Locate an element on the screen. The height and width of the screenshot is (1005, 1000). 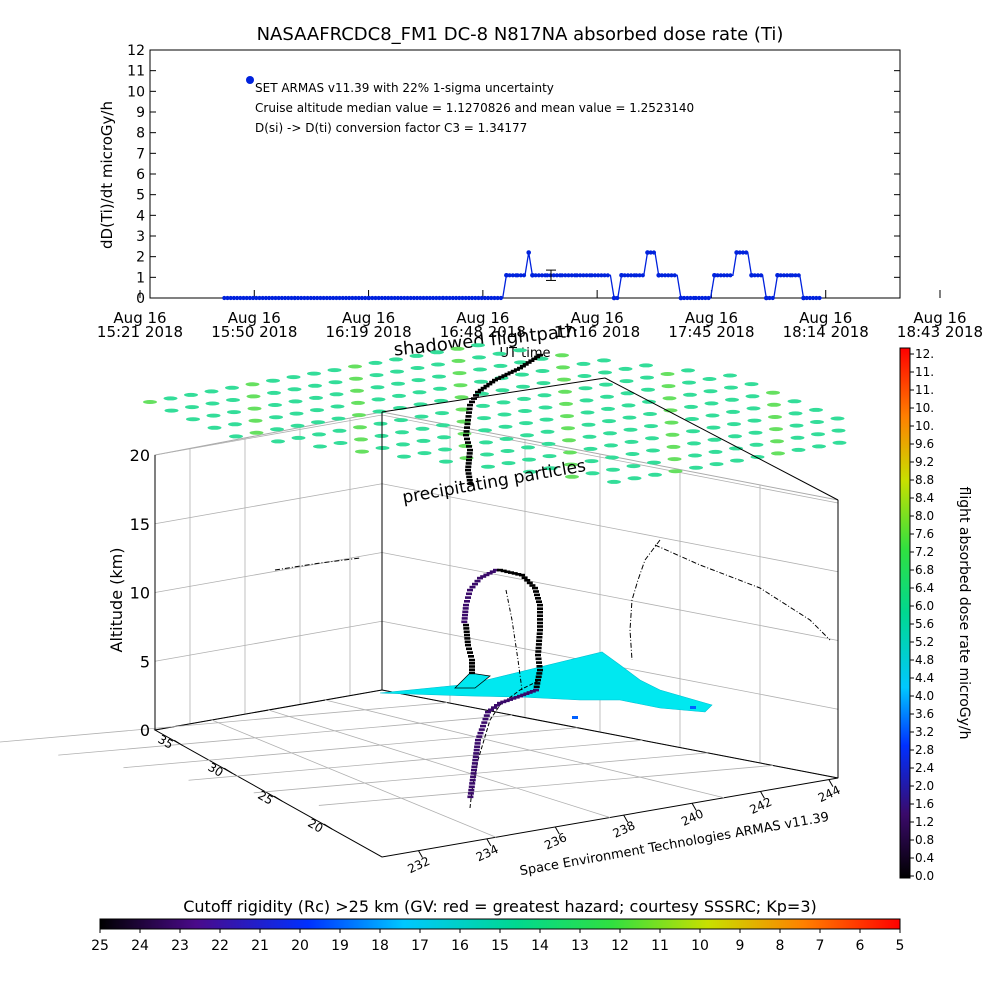
top-right-edge is located at coordinates (721, 439).